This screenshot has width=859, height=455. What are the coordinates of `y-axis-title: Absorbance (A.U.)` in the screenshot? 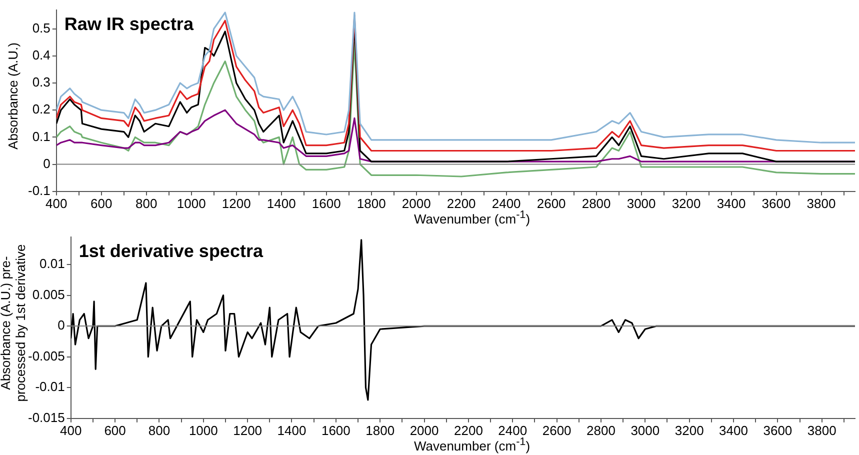 It's located at (13, 96).